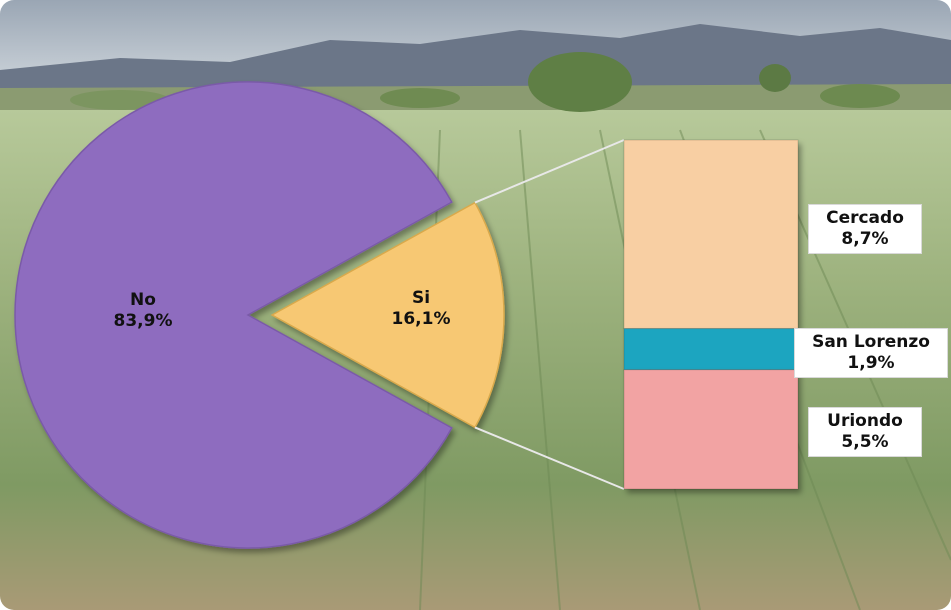  What do you see at coordinates (865, 218) in the screenshot?
I see `segment-cercado-name: Cercado` at bounding box center [865, 218].